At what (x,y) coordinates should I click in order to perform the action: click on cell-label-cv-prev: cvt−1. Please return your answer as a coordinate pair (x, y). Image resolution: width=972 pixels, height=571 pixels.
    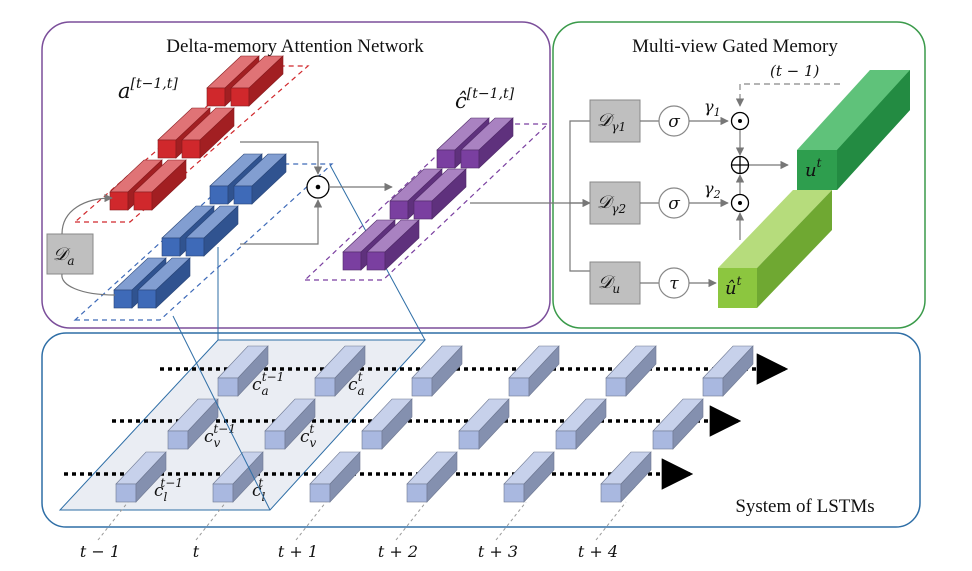
    Looking at the image, I should click on (220, 436).